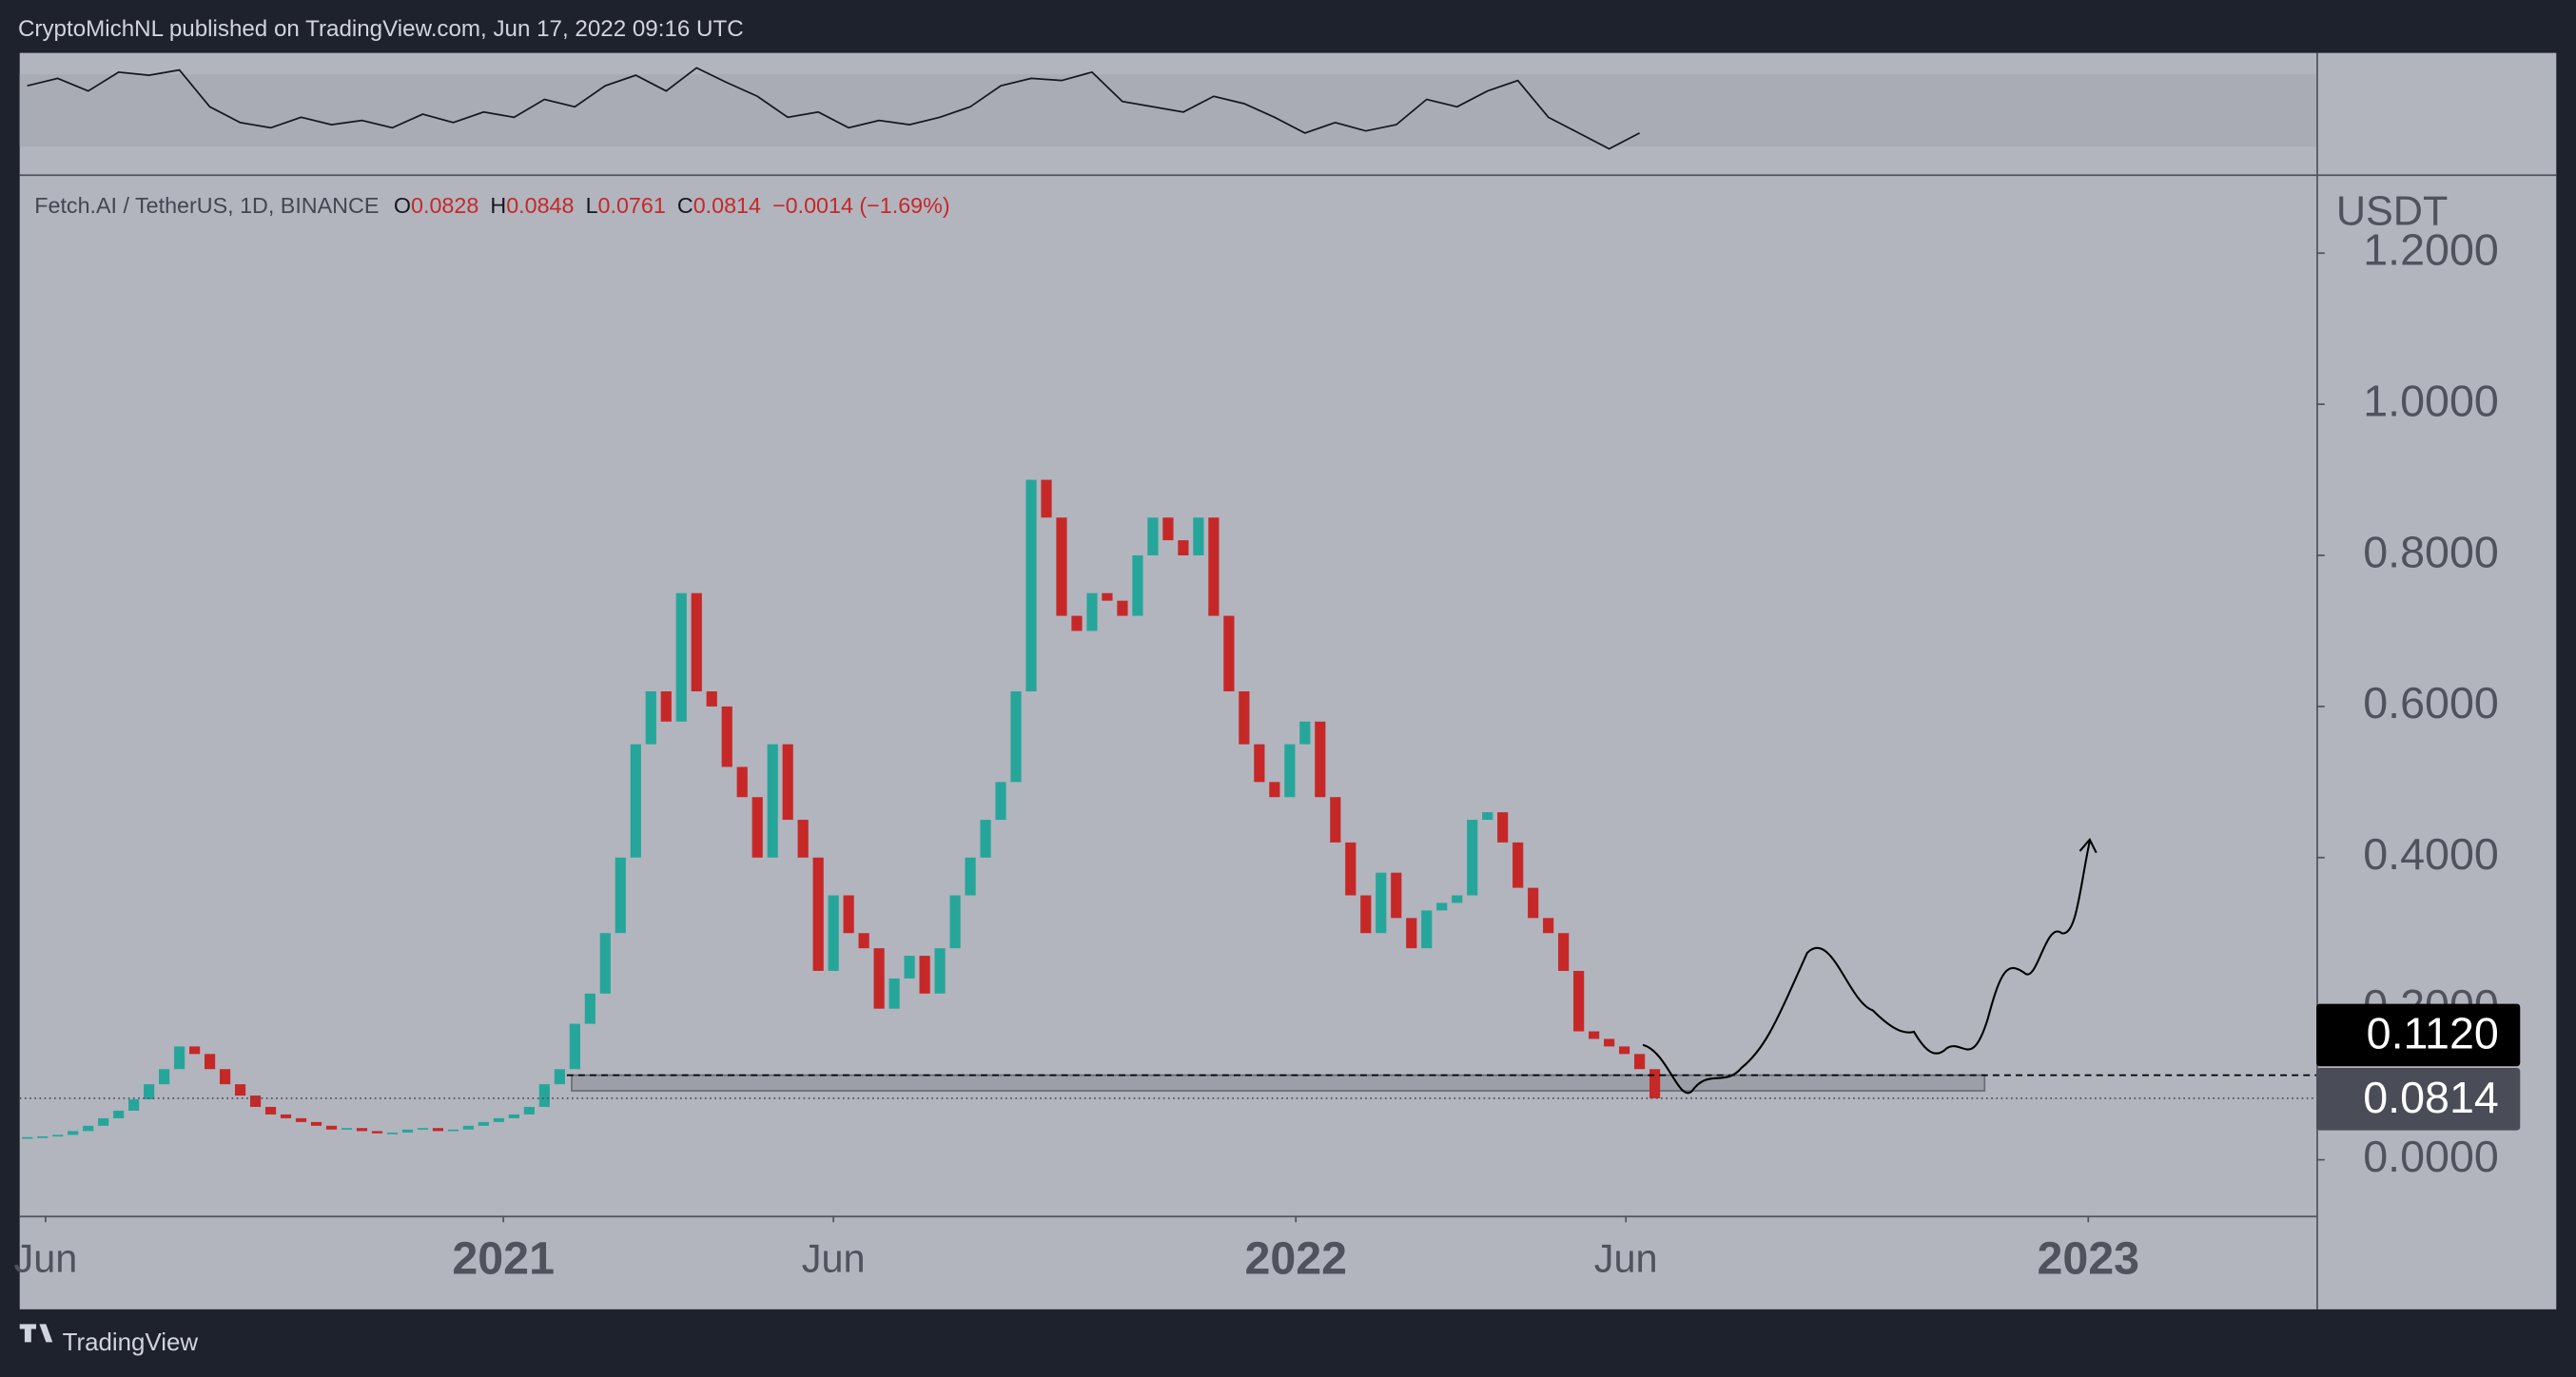 The width and height of the screenshot is (2576, 1377). What do you see at coordinates (2431, 1156) in the screenshot?
I see `y-tick-label: 0.0000` at bounding box center [2431, 1156].